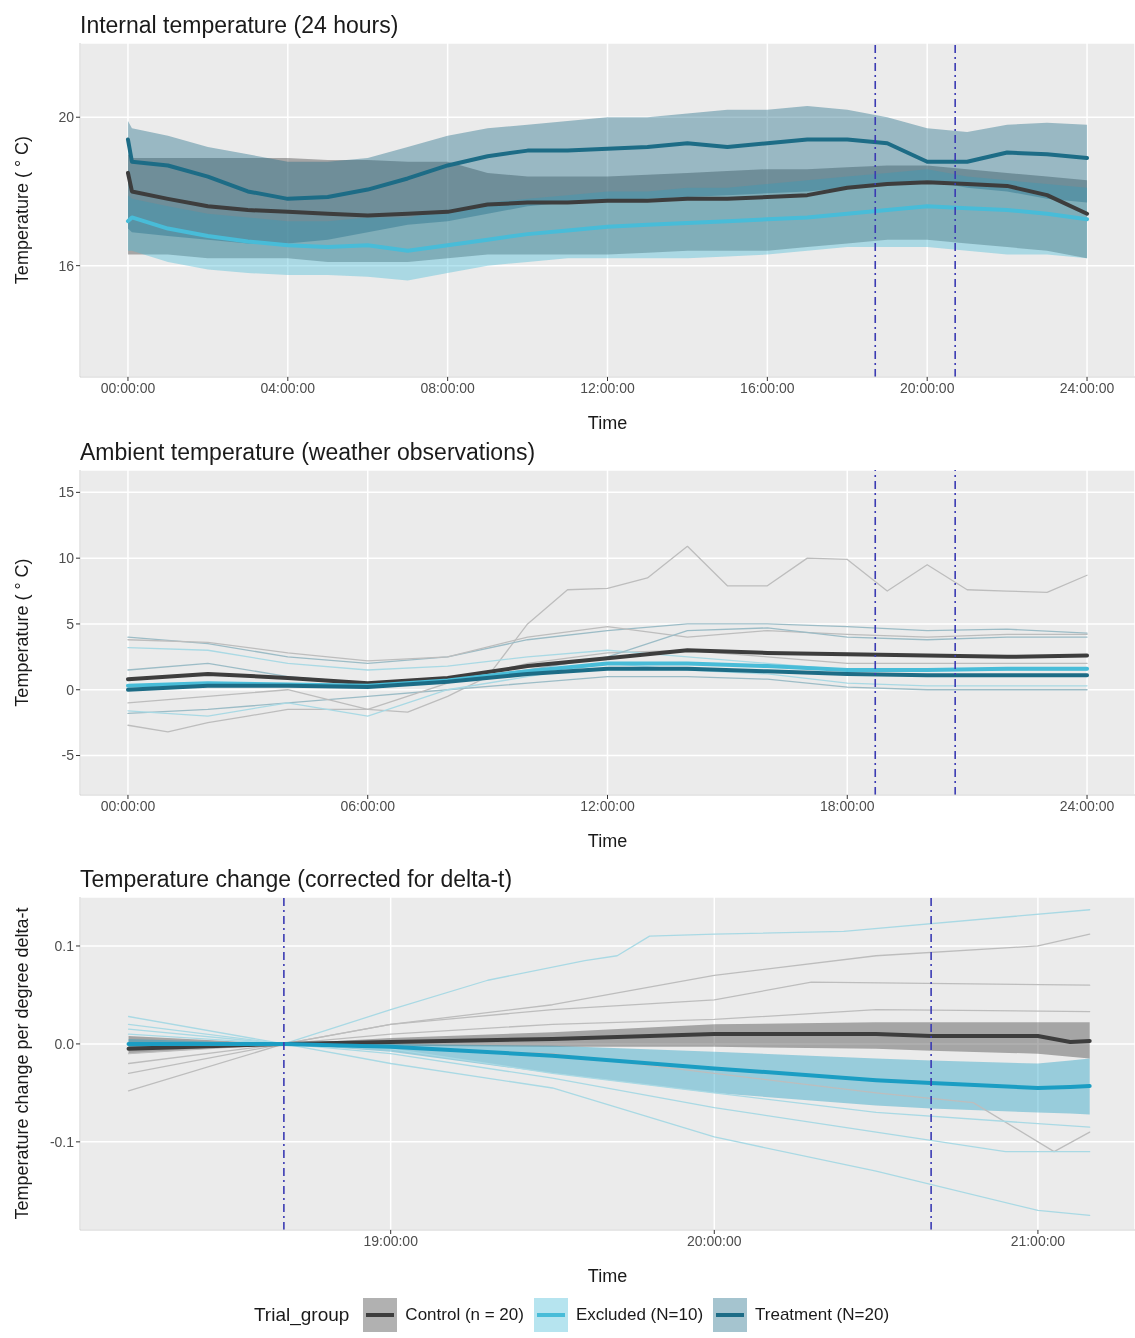  Describe the element at coordinates (62, 1141) in the screenshot. I see `y-tick-label: -0.1` at that location.